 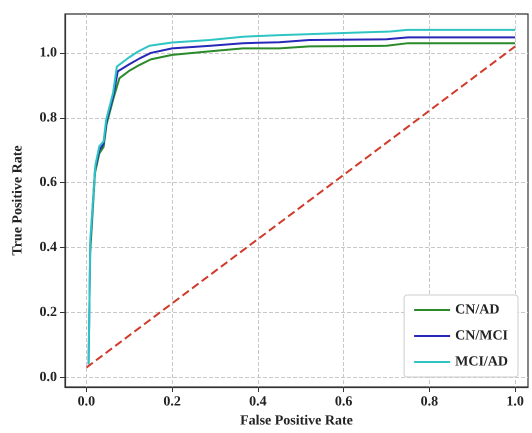 I want to click on legend-label: CN/MCI, so click(x=481, y=336).